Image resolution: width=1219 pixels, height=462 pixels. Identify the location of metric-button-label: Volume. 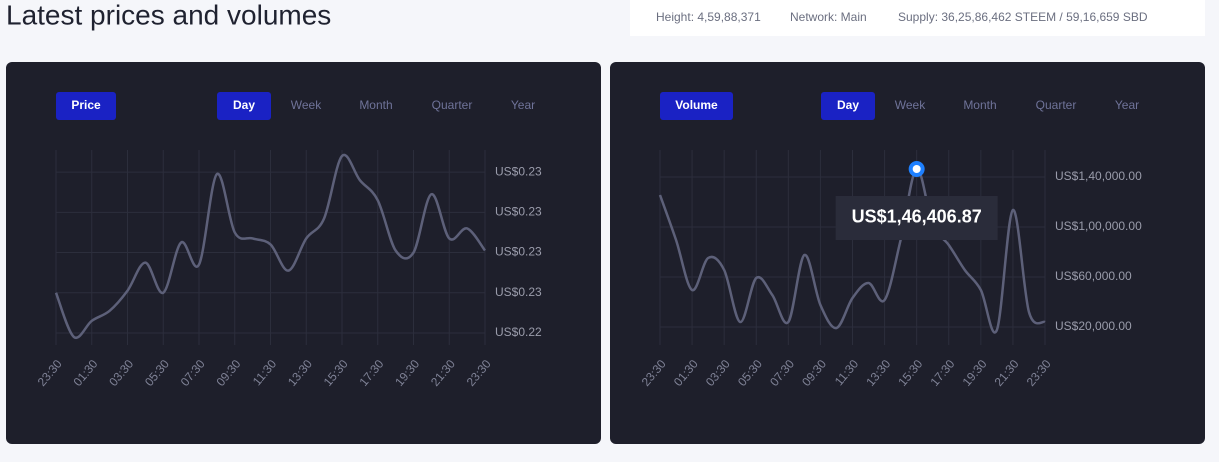
(696, 105).